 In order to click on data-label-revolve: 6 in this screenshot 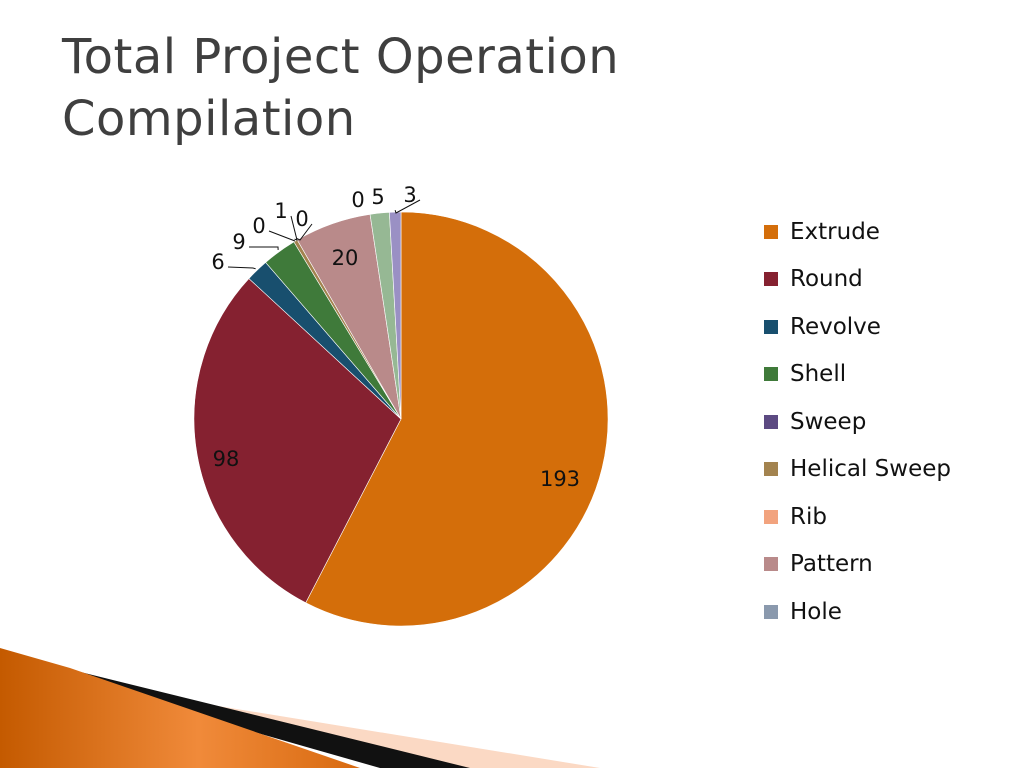, I will do `click(217, 262)`.